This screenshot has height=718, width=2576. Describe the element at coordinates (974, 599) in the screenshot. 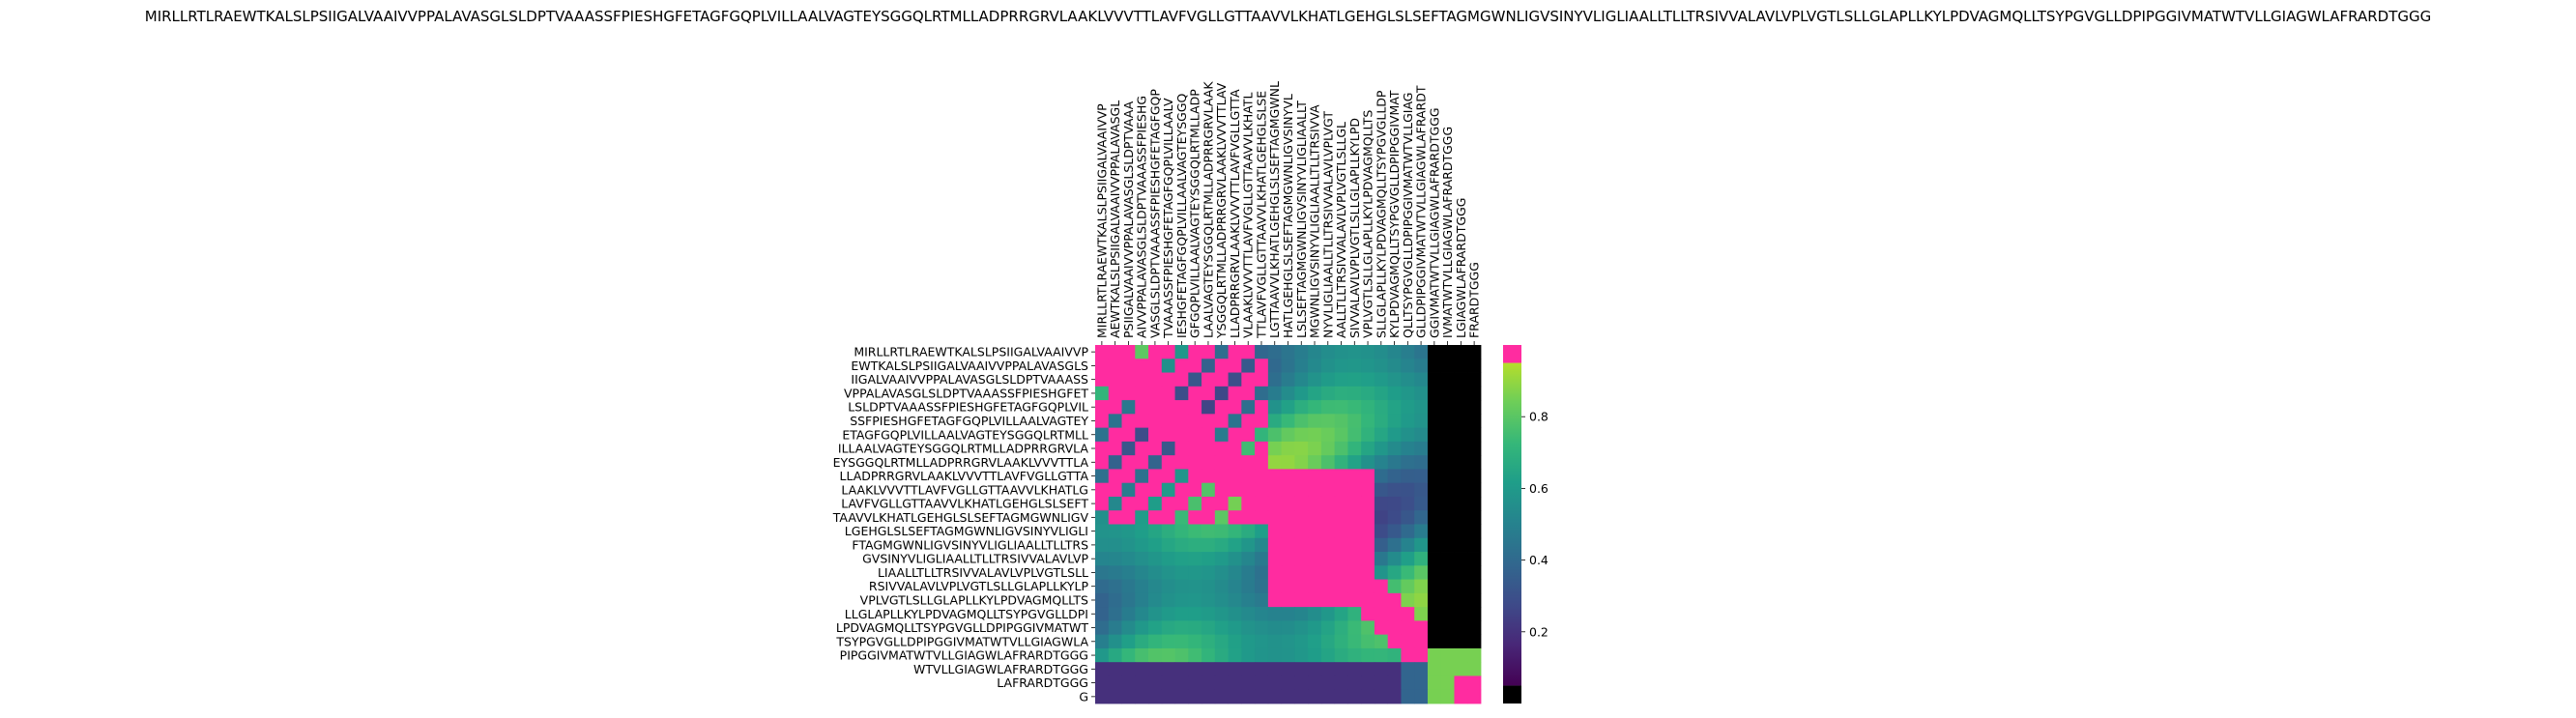

I see `y-tick-label: VPLVGTLSLLGLAPLLKYLPDVAGMQLLTS` at that location.